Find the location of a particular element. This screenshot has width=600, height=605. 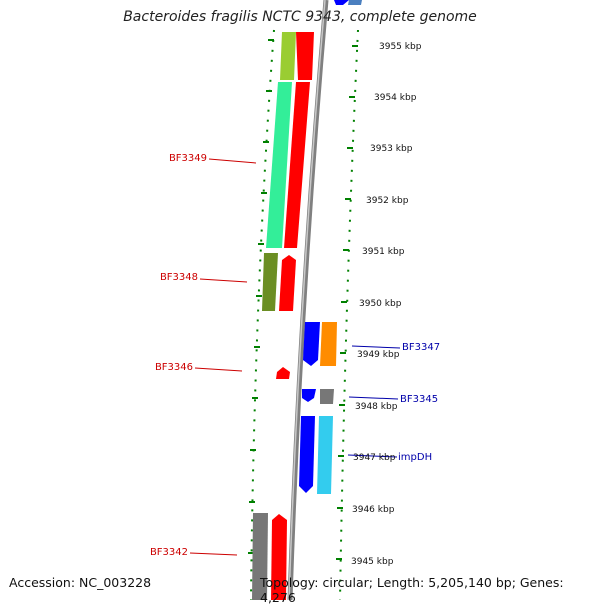

scale-label: 3954 kbp is located at coordinates (395, 98).